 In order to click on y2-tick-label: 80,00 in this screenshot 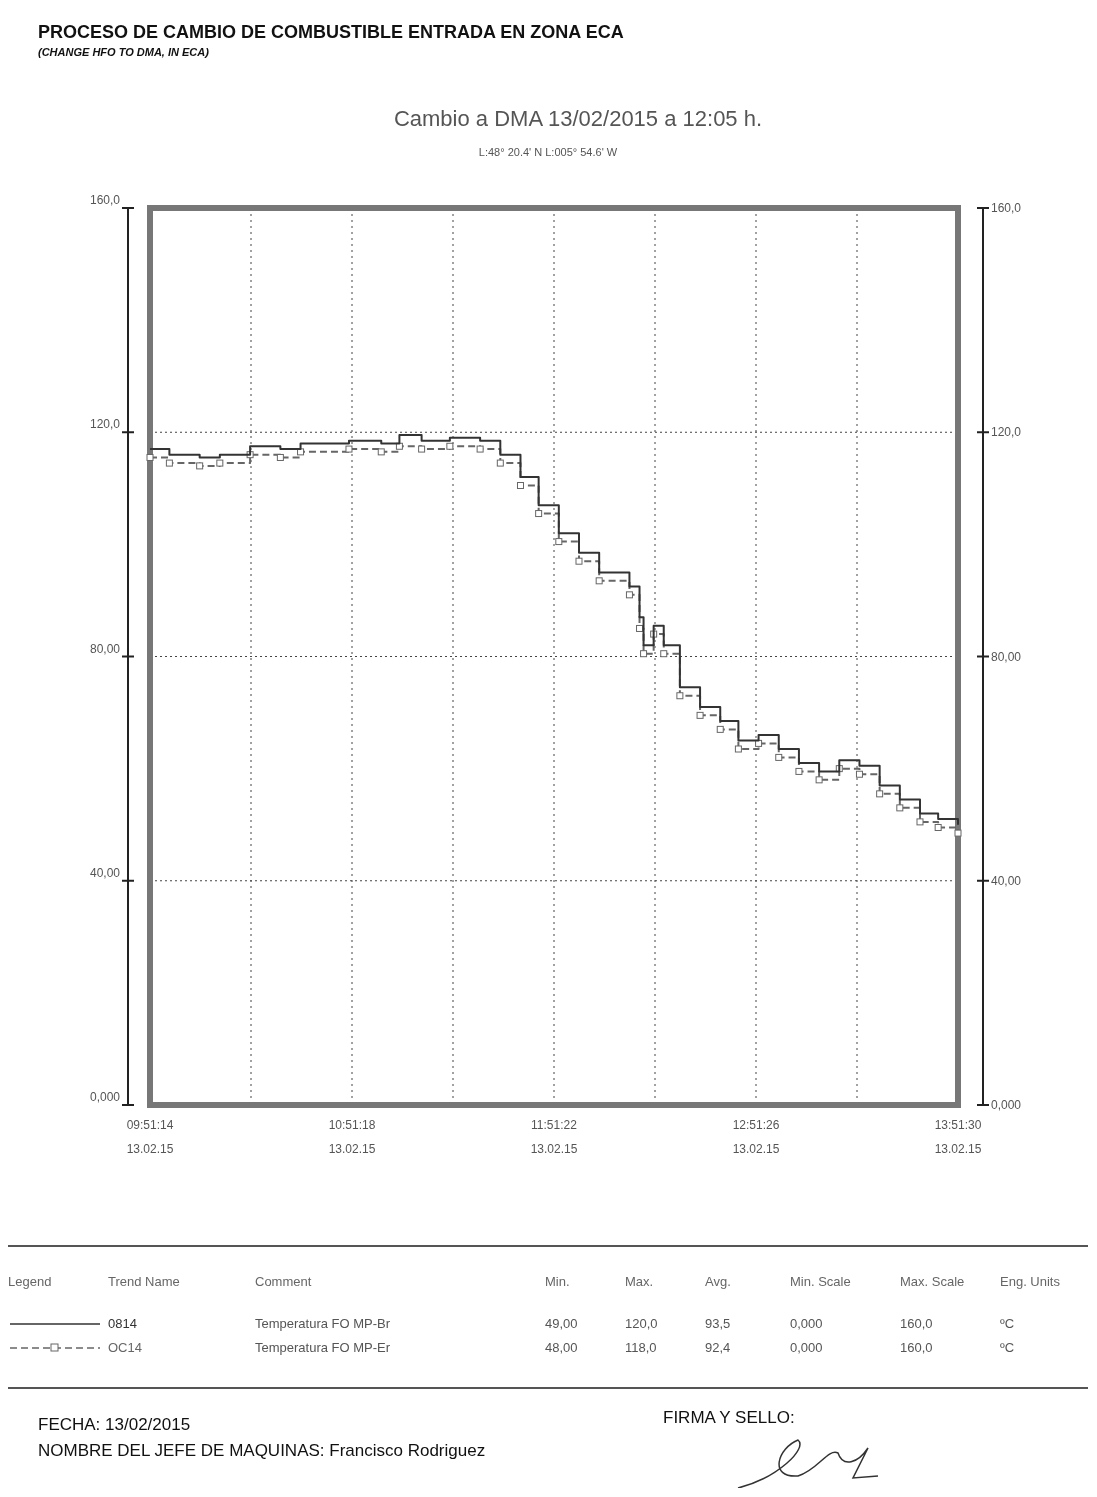, I will do `click(1006, 656)`.